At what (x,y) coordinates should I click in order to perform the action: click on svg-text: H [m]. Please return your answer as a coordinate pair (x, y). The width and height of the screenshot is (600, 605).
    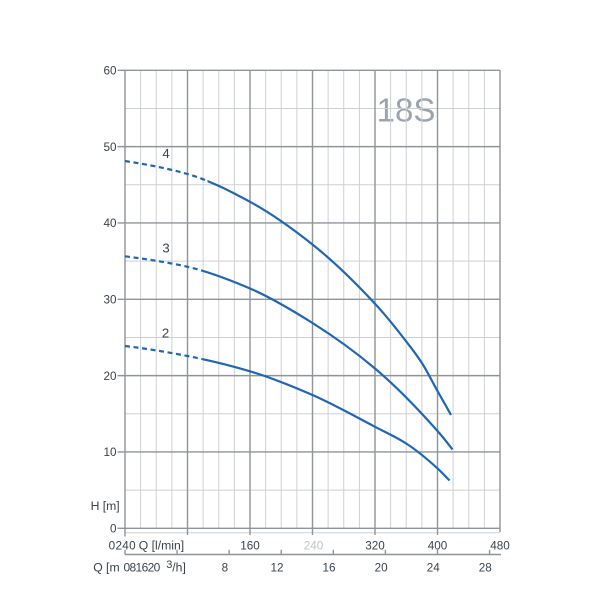
    Looking at the image, I should click on (105, 506).